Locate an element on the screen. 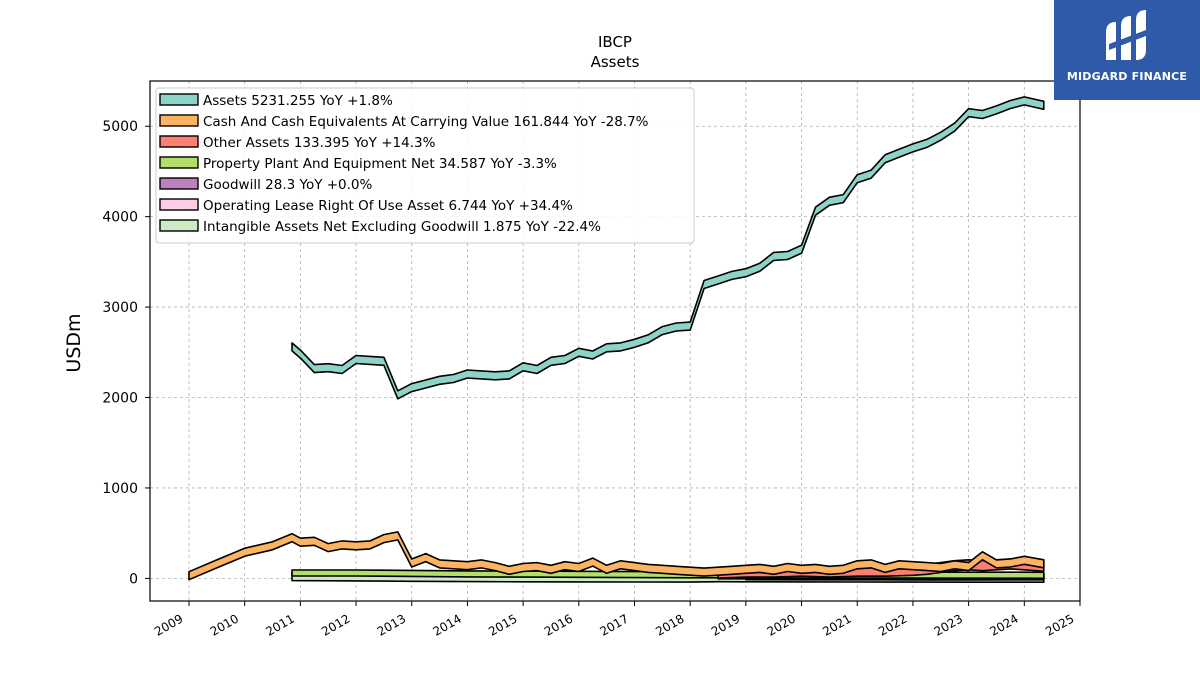  x-tick-label: 2020 is located at coordinates (781, 624).